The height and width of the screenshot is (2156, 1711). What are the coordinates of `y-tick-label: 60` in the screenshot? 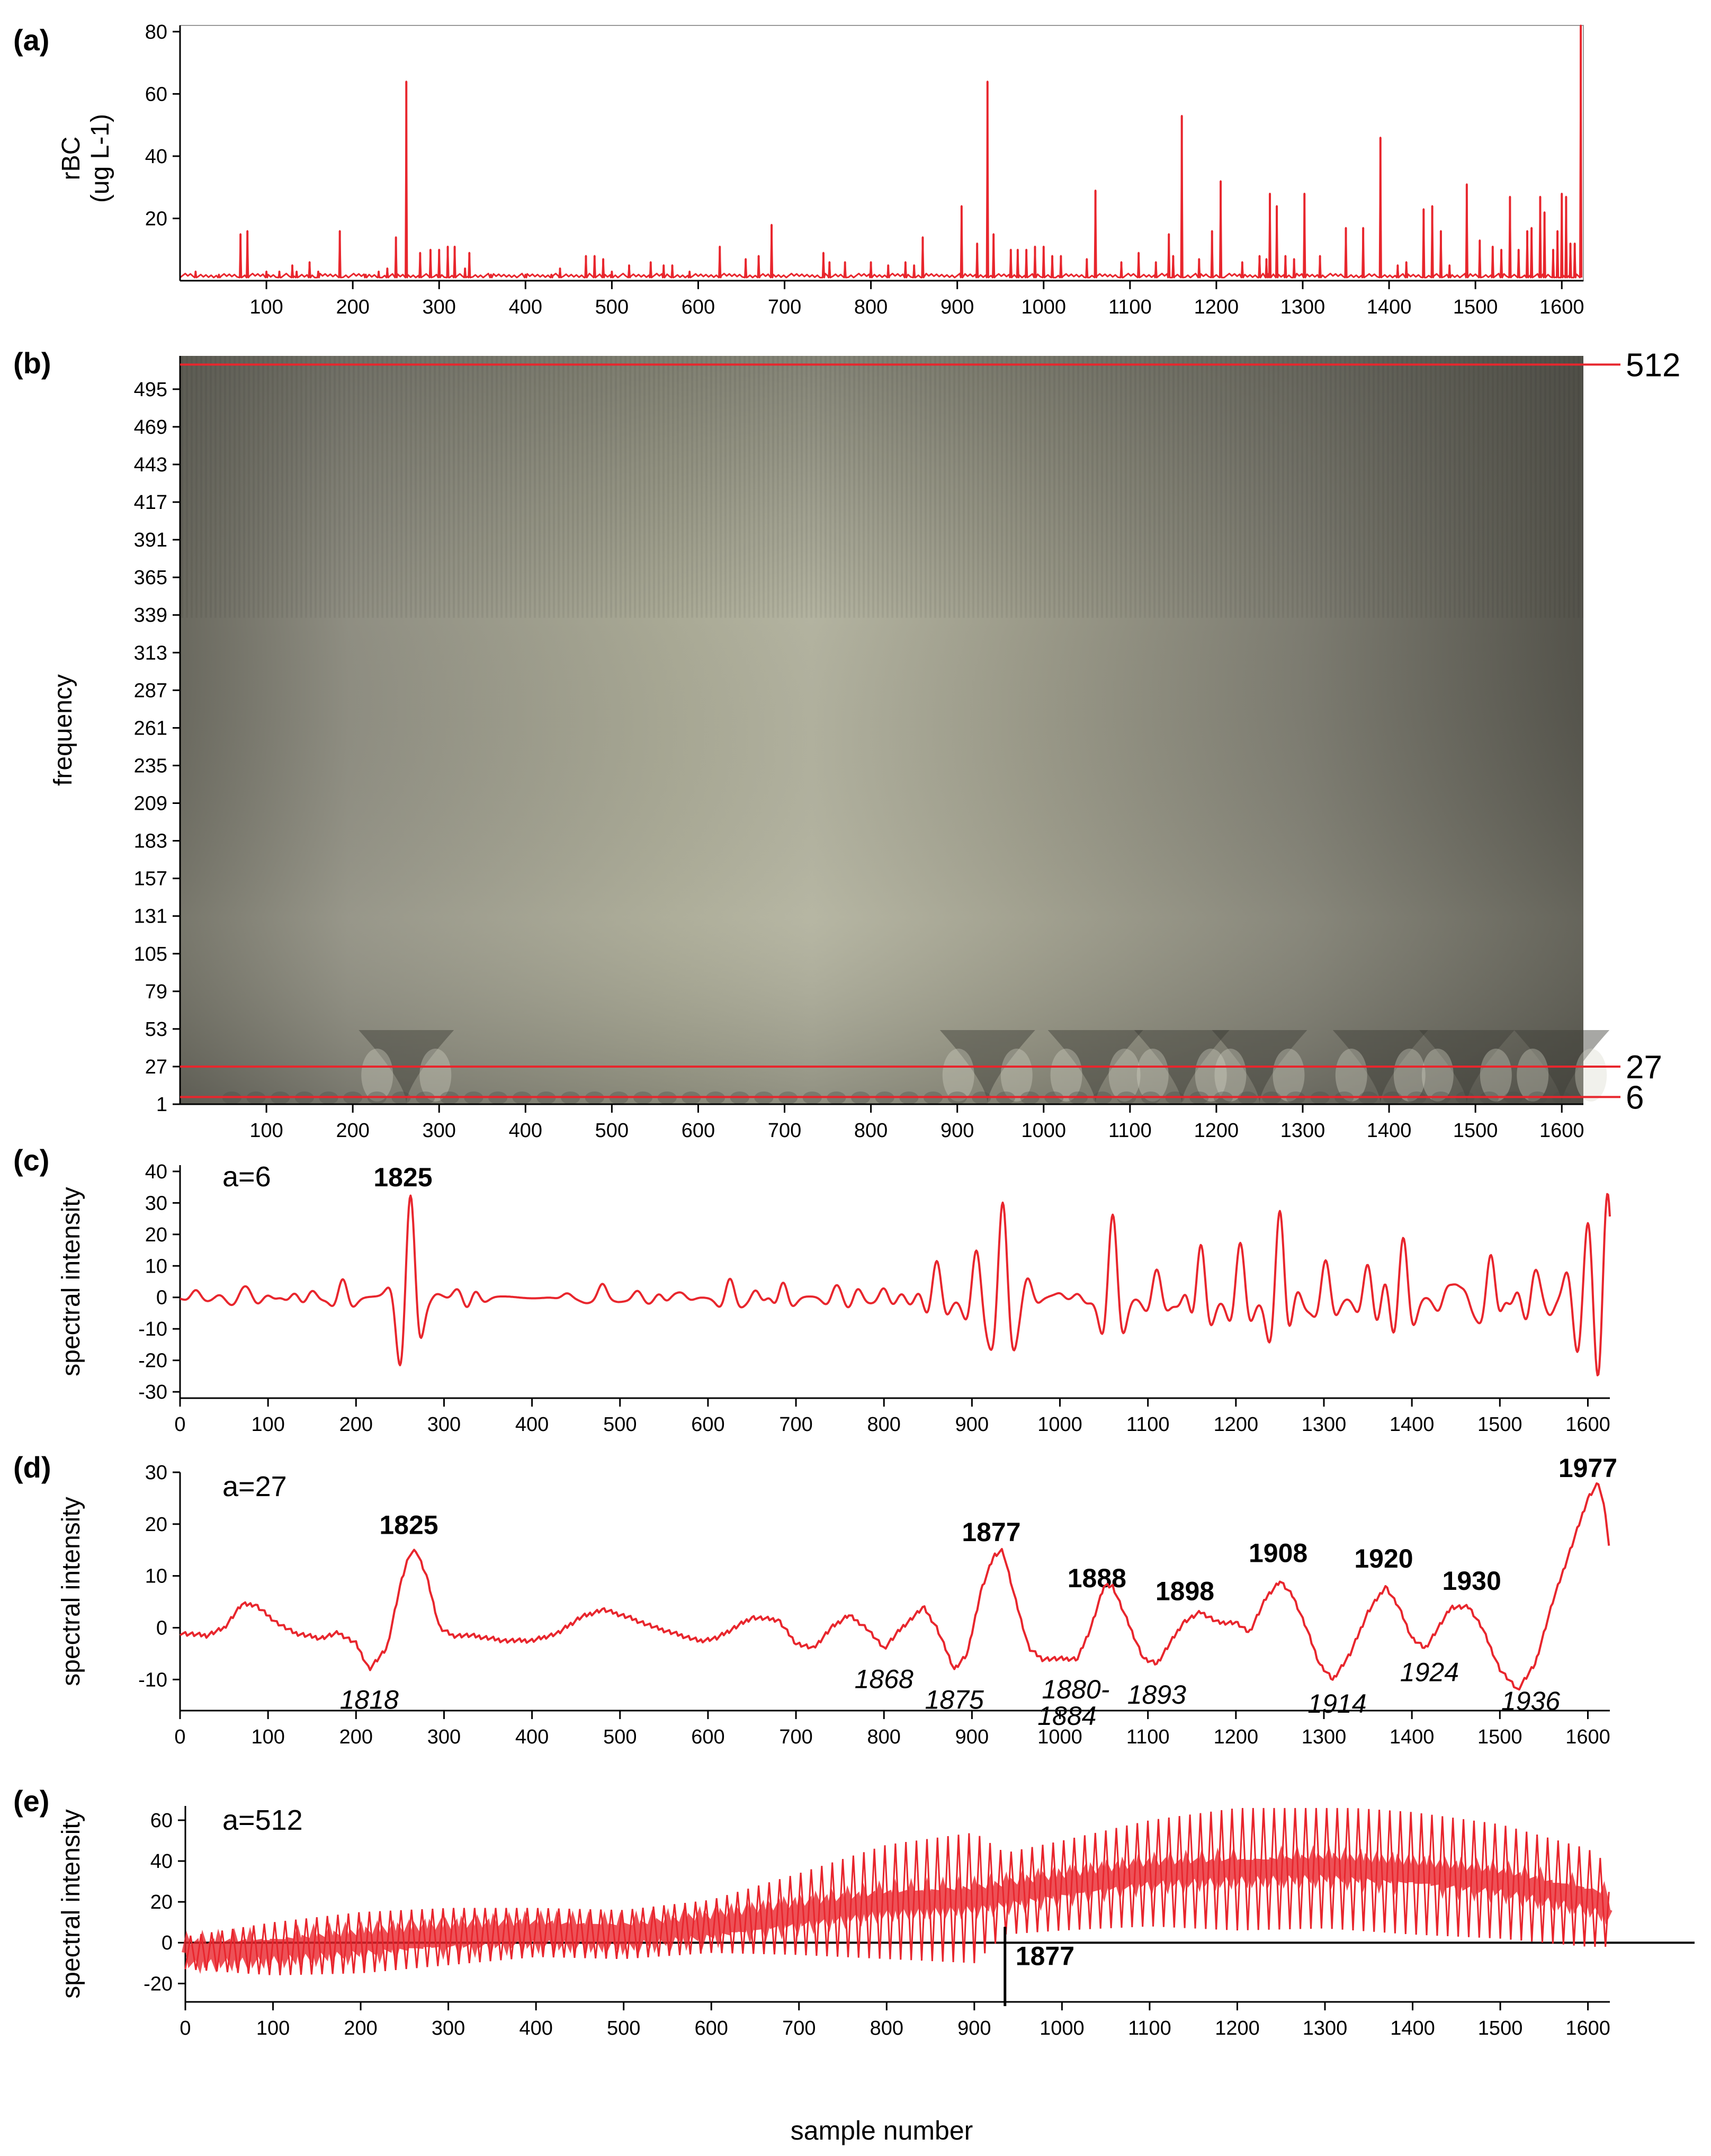 It's located at (162, 1821).